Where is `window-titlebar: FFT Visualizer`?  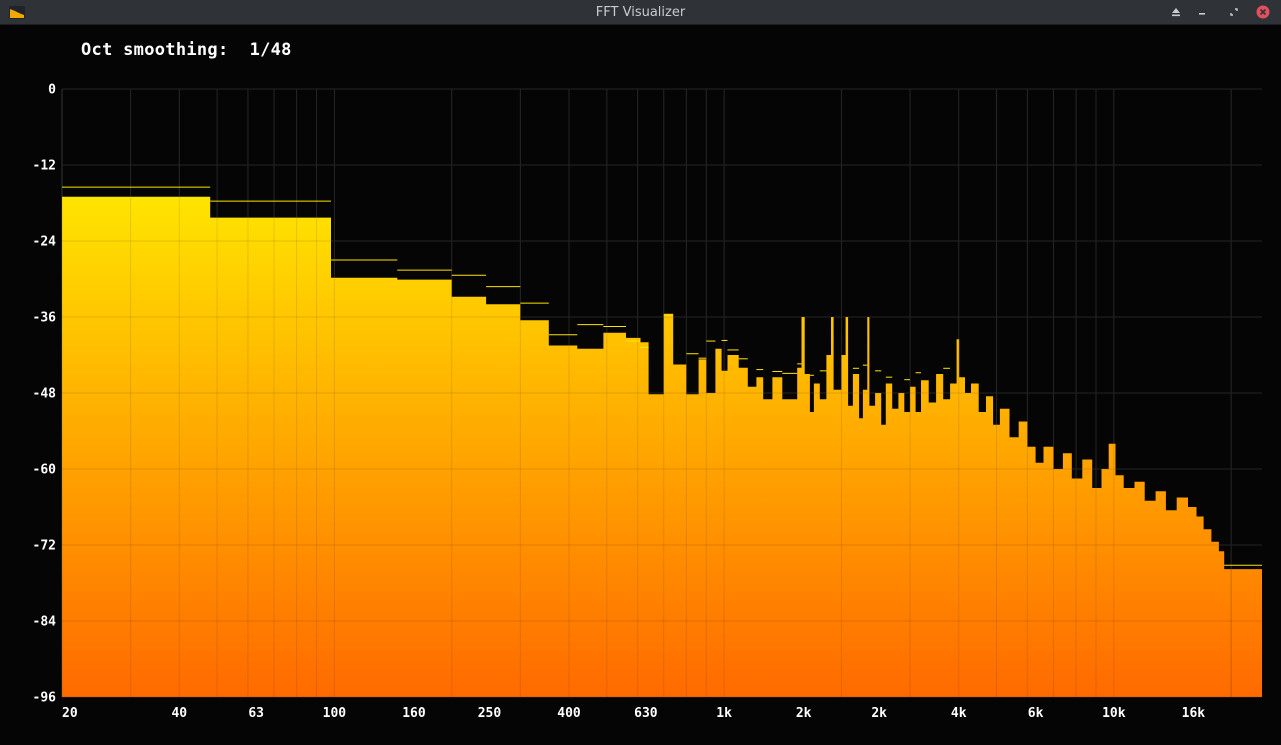 window-titlebar: FFT Visualizer is located at coordinates (640, 12).